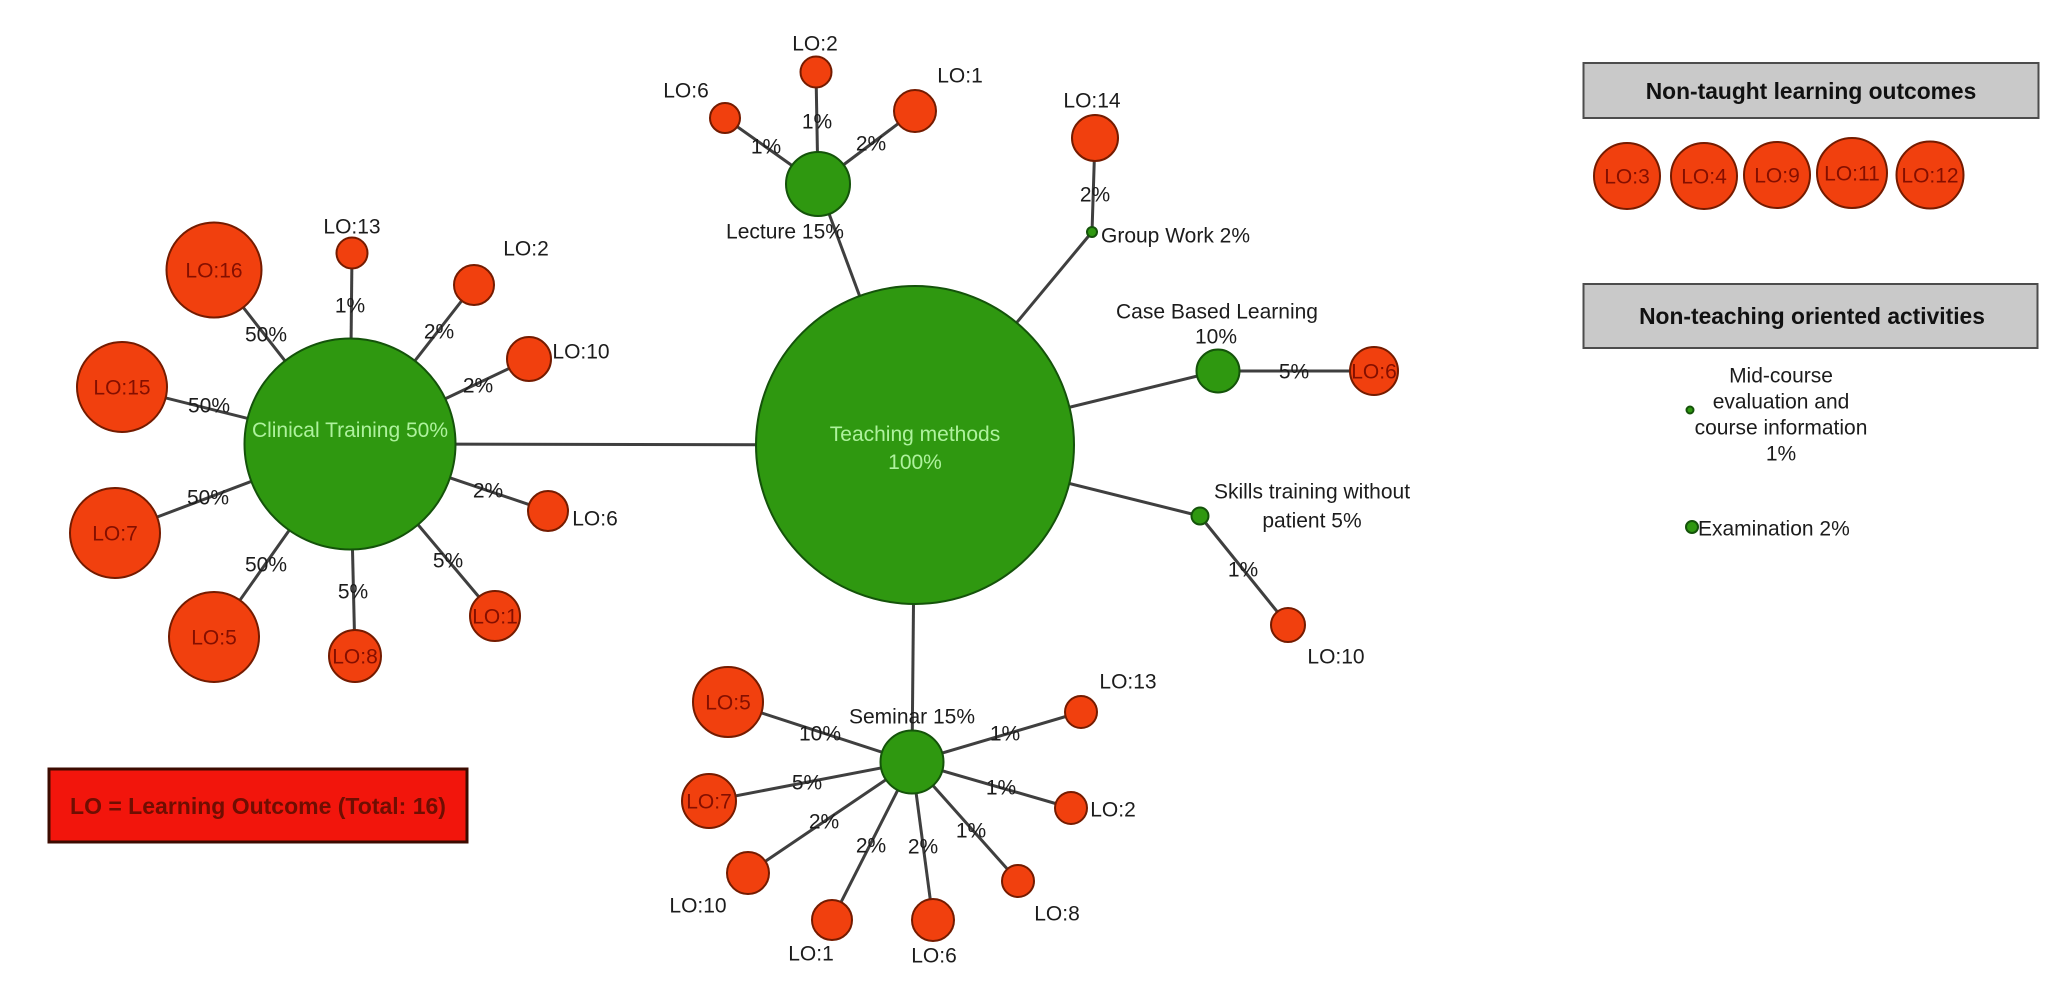 The width and height of the screenshot is (2059, 1006). Describe the element at coordinates (912, 717) in the screenshot. I see `svg-text: Seminar 15%` at that location.